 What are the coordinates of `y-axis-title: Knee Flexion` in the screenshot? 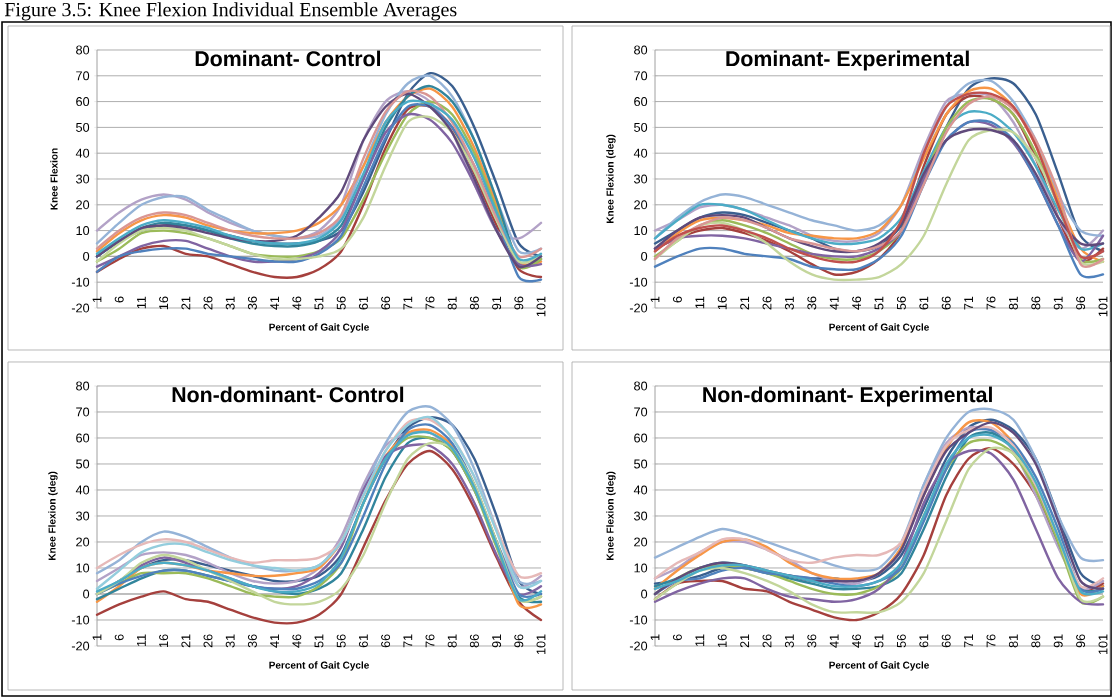 It's located at (54, 179).